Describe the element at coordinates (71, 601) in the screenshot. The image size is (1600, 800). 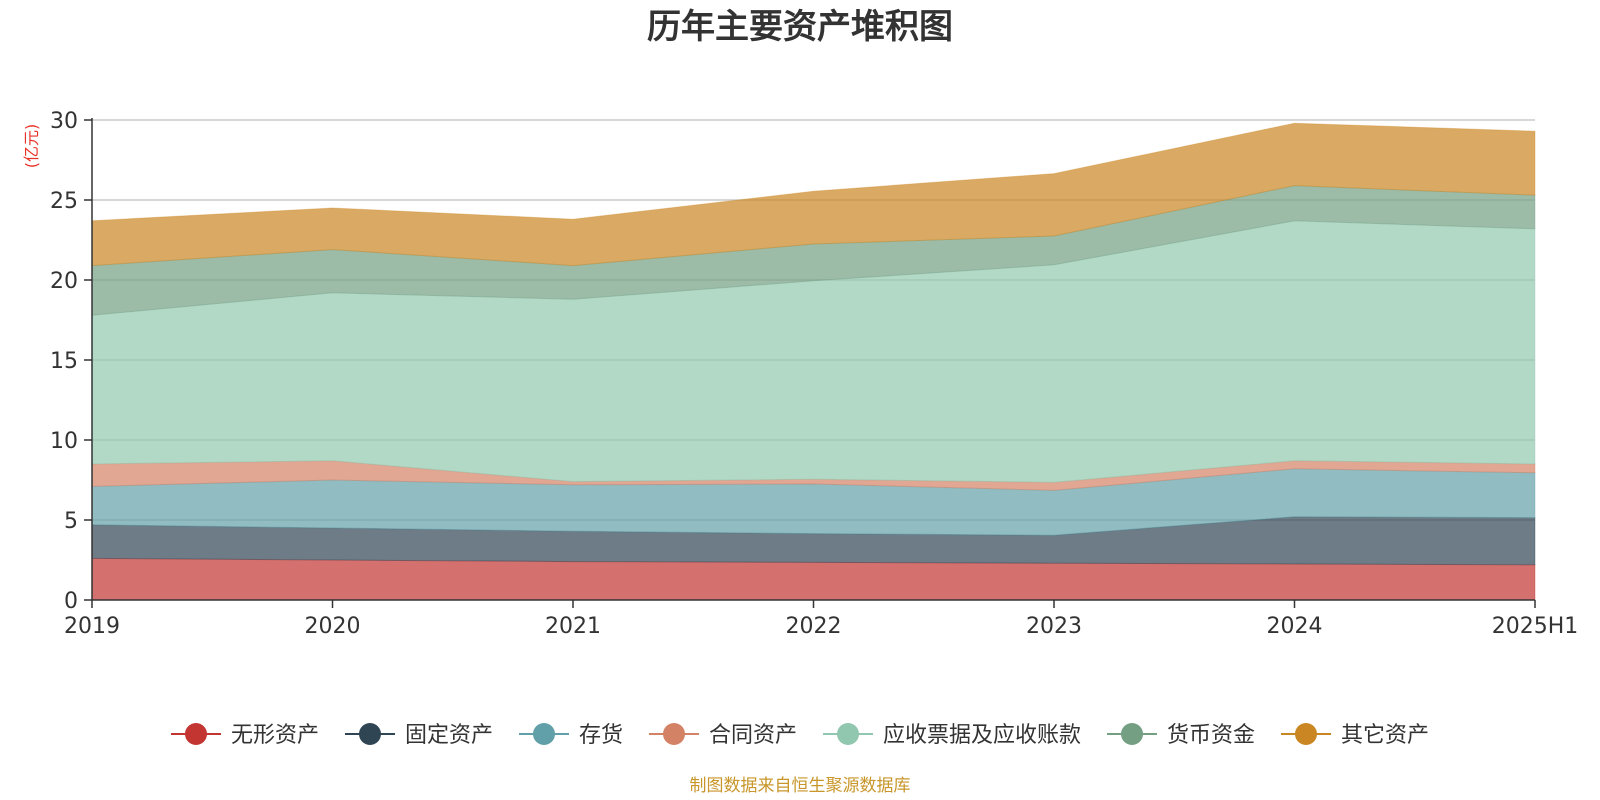
I see `y-tick-label: 0` at that location.